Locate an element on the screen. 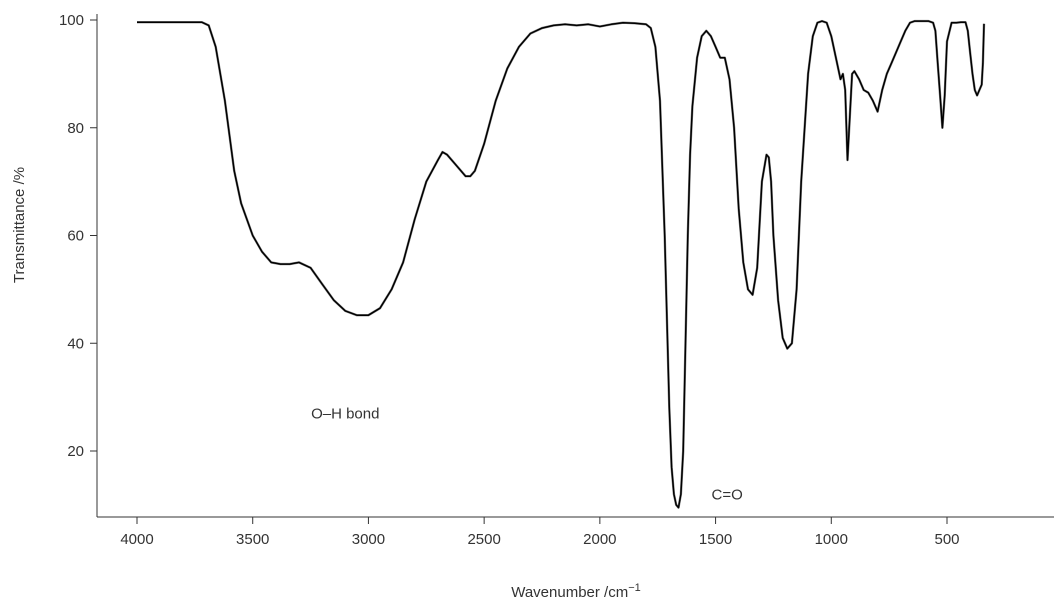 The height and width of the screenshot is (603, 1054). x-axis-title-text: Wavenumber /cm is located at coordinates (569, 592).